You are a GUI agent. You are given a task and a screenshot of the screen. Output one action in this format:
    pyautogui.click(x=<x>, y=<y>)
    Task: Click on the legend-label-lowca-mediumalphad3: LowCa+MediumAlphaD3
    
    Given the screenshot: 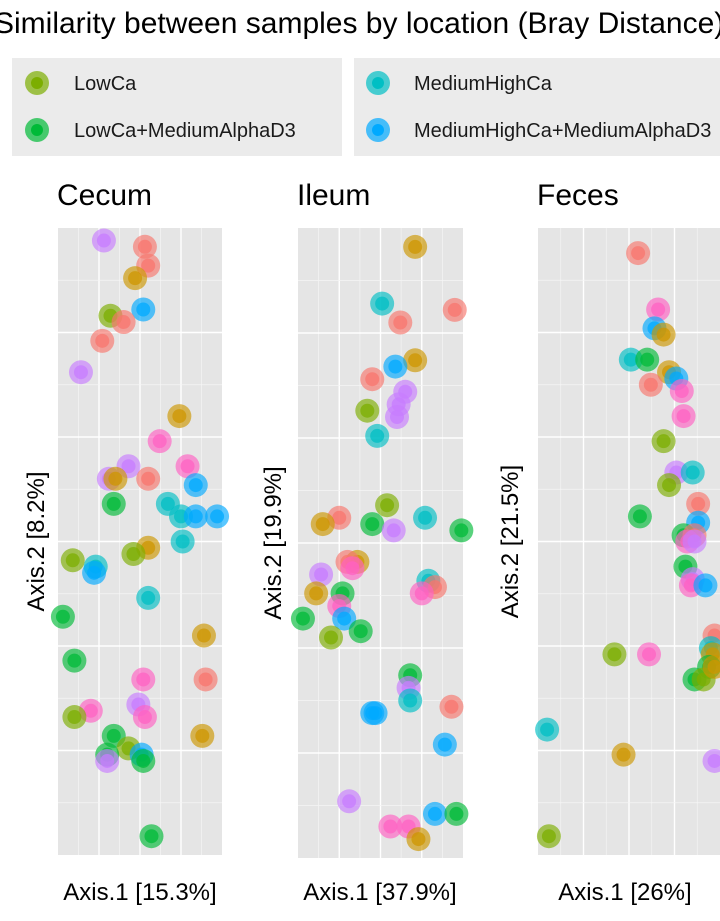 What is the action you would take?
    pyautogui.click(x=185, y=131)
    